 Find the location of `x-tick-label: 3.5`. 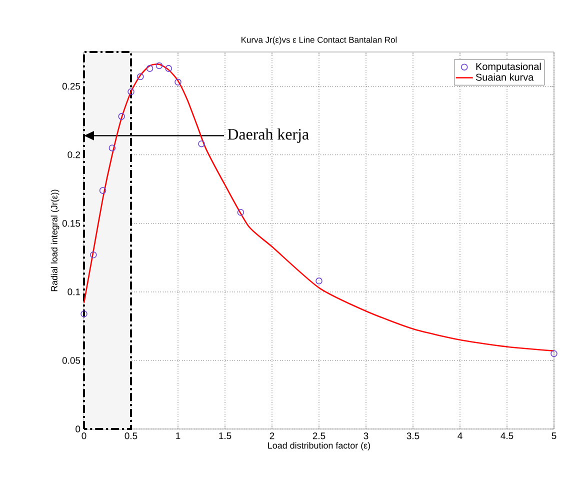

x-tick-label: 3.5 is located at coordinates (413, 436).